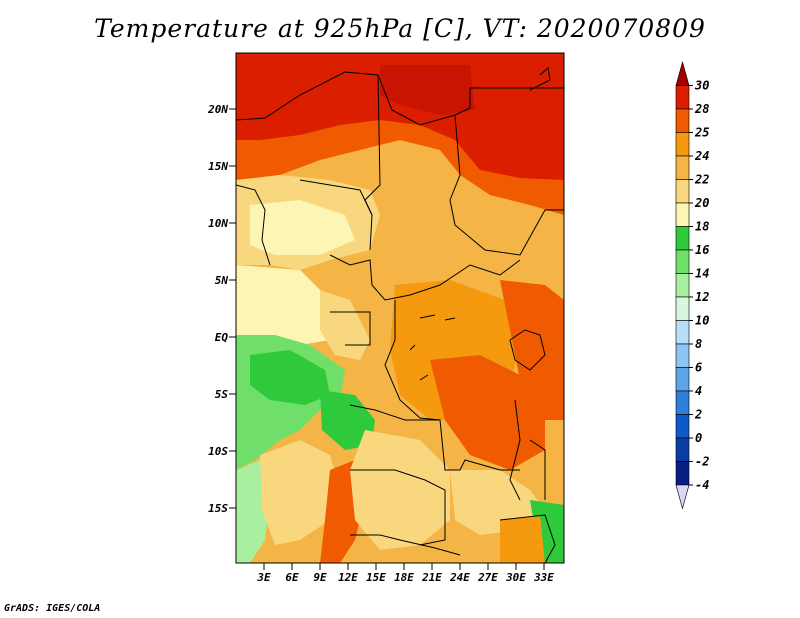  I want to click on colorbar-label: 28, so click(701, 109).